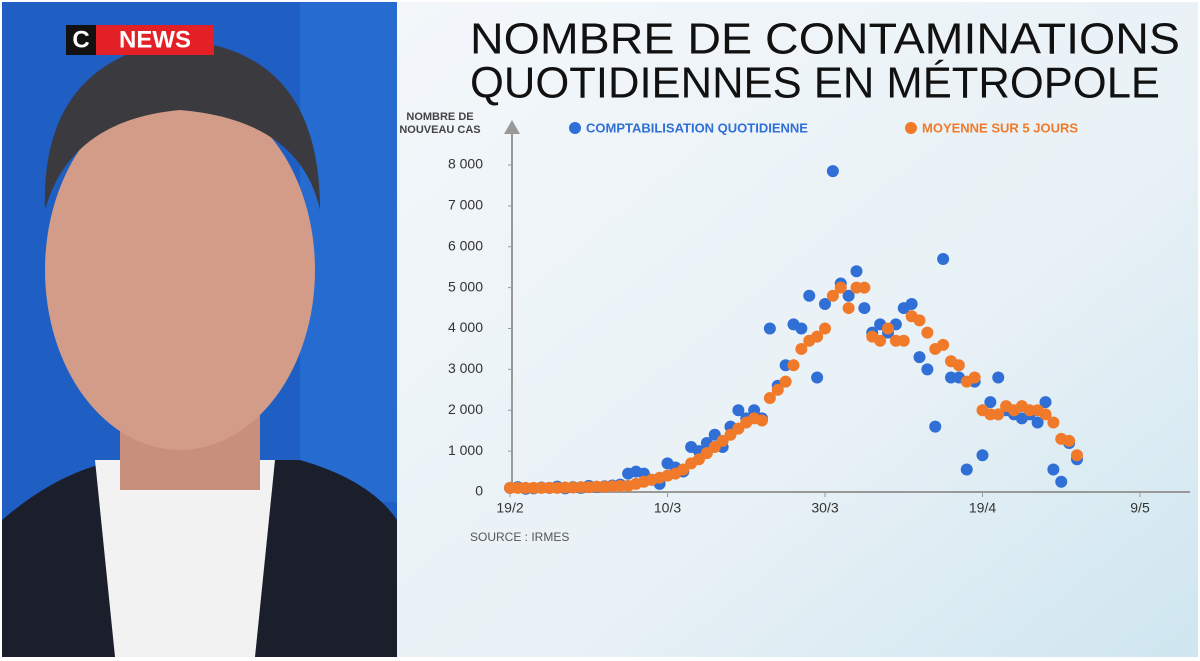 This screenshot has width=1200, height=661. What do you see at coordinates (509, 508) in the screenshot?
I see `x-tick-label: 19/2` at bounding box center [509, 508].